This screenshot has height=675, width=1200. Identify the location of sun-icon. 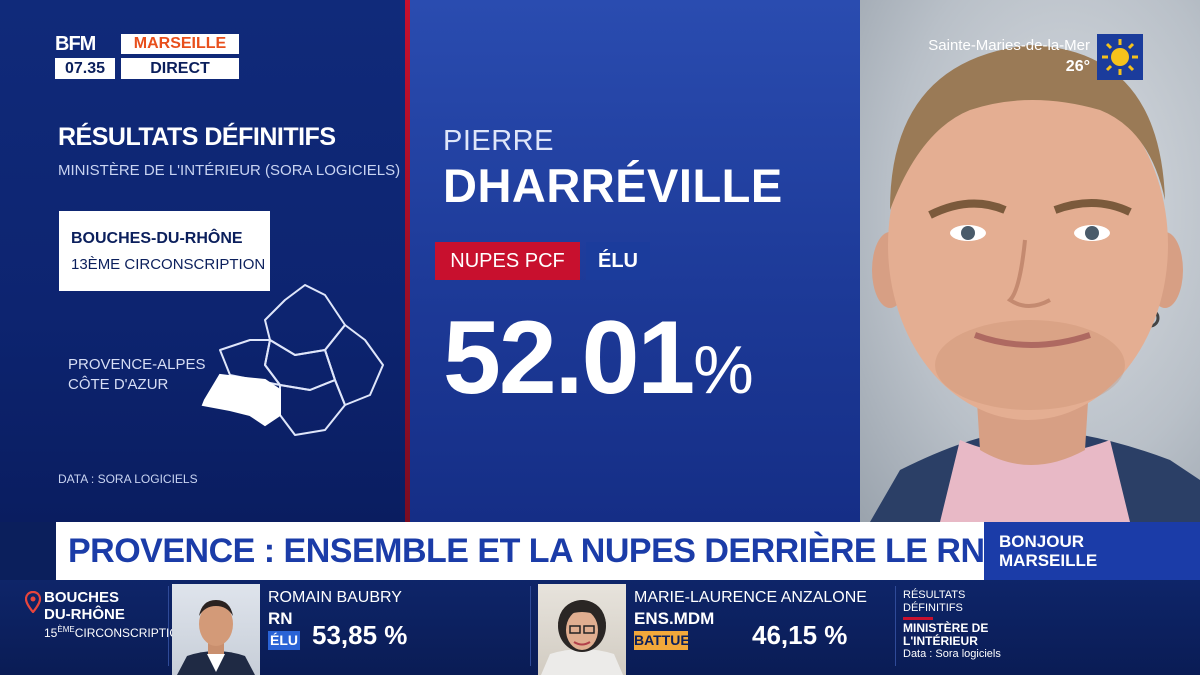
(1120, 57).